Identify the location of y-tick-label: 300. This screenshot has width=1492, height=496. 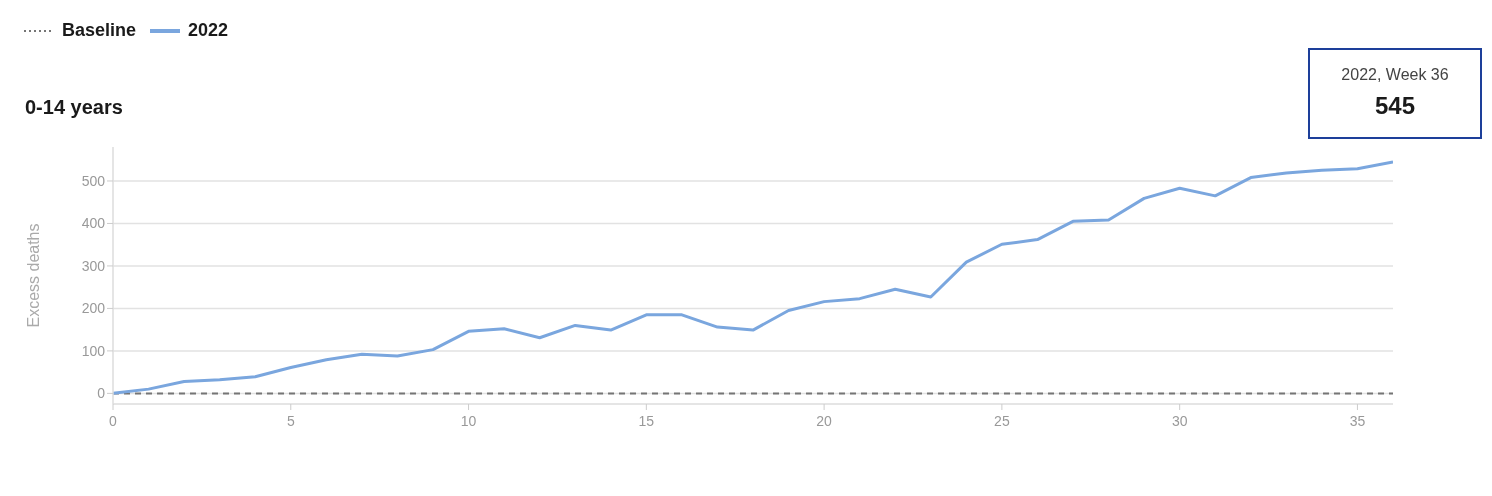
(93, 265).